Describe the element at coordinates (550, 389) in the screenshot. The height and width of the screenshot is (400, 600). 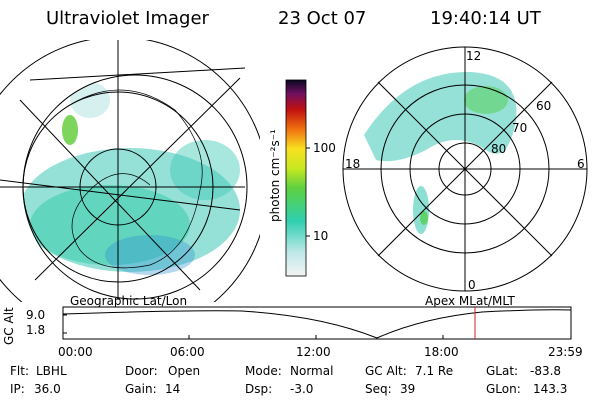
I see `info-glon-value: 143.3` at that location.